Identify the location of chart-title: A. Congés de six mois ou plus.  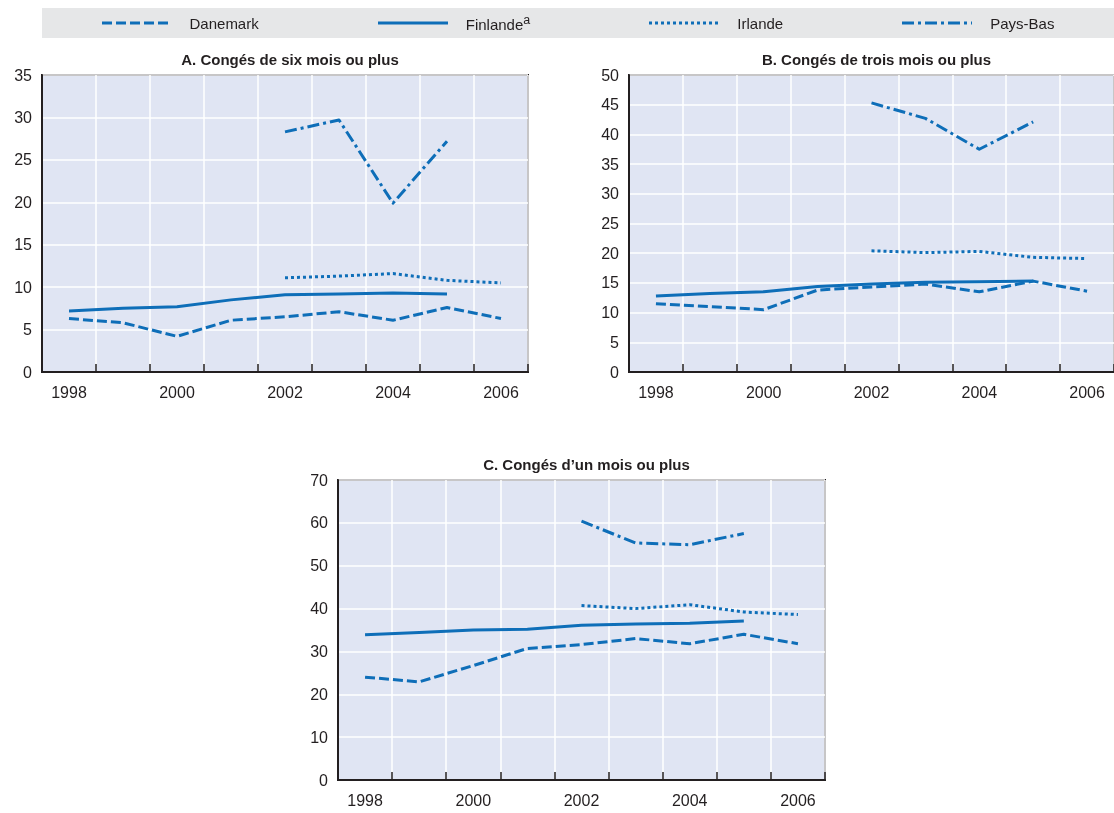
(290, 59).